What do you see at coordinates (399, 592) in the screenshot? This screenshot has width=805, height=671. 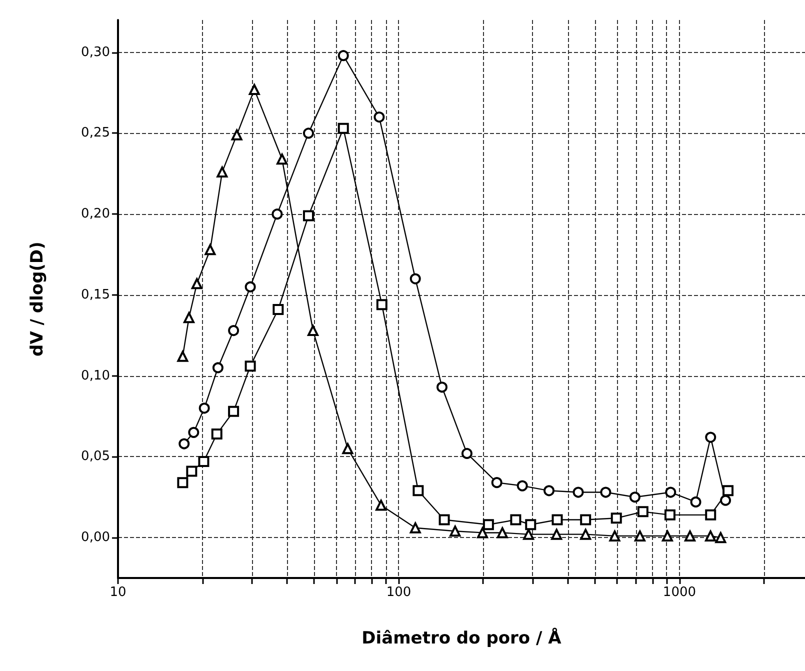 I see `x-tick-label: 100` at bounding box center [399, 592].